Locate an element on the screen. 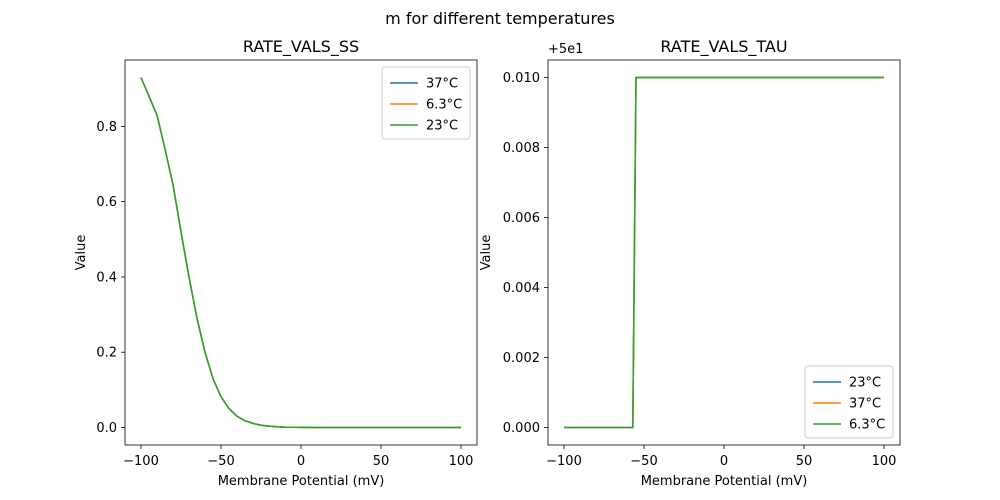  y-tick-label: 0.6 is located at coordinates (106, 202).